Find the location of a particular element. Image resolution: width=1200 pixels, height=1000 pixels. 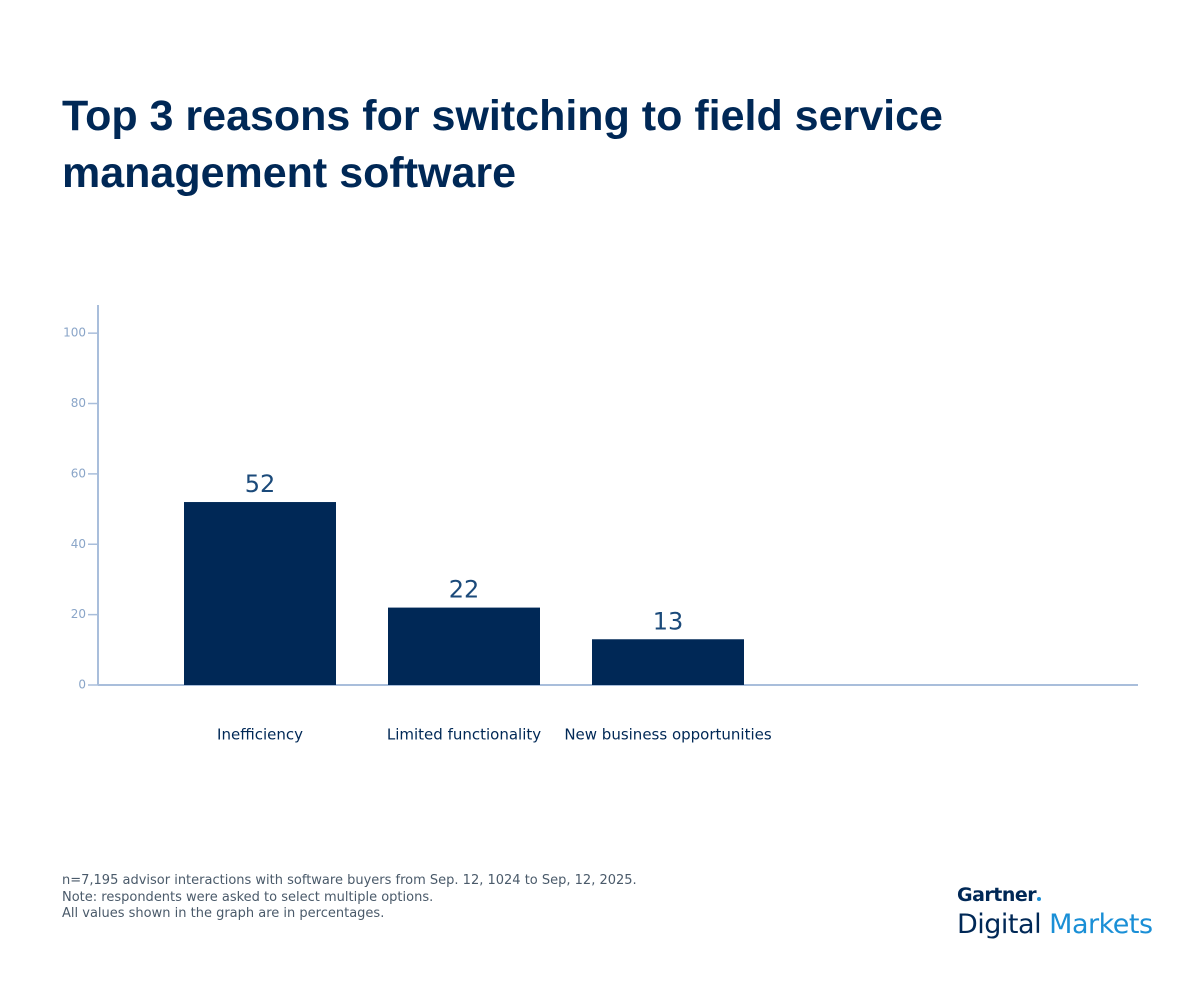

y-tick-label: 20 is located at coordinates (78, 614).